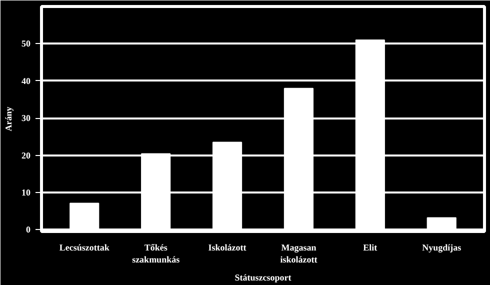  Describe the element at coordinates (156, 253) in the screenshot. I see `x-tick-label: Tőkés szakmunkás` at that location.